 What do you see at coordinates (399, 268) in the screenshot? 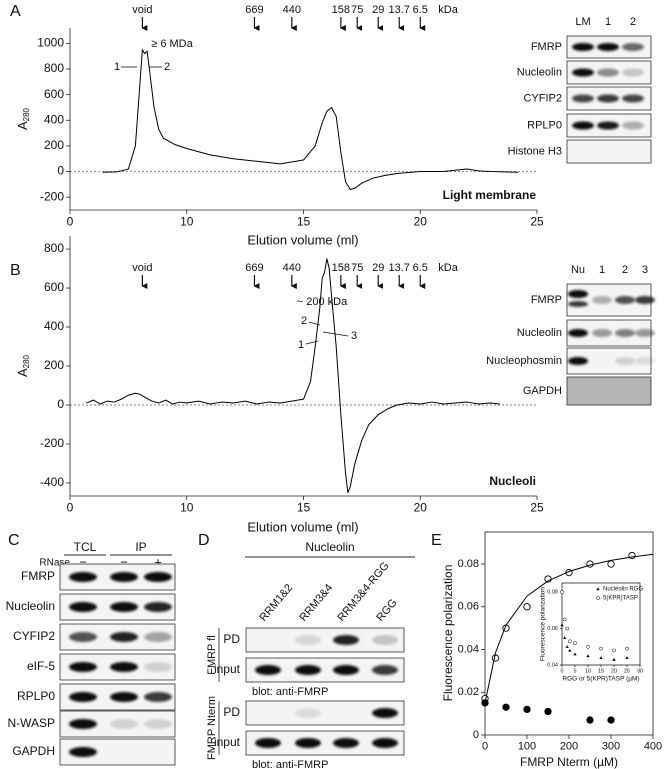
I see `size-marker-label: 13.7` at bounding box center [399, 268].